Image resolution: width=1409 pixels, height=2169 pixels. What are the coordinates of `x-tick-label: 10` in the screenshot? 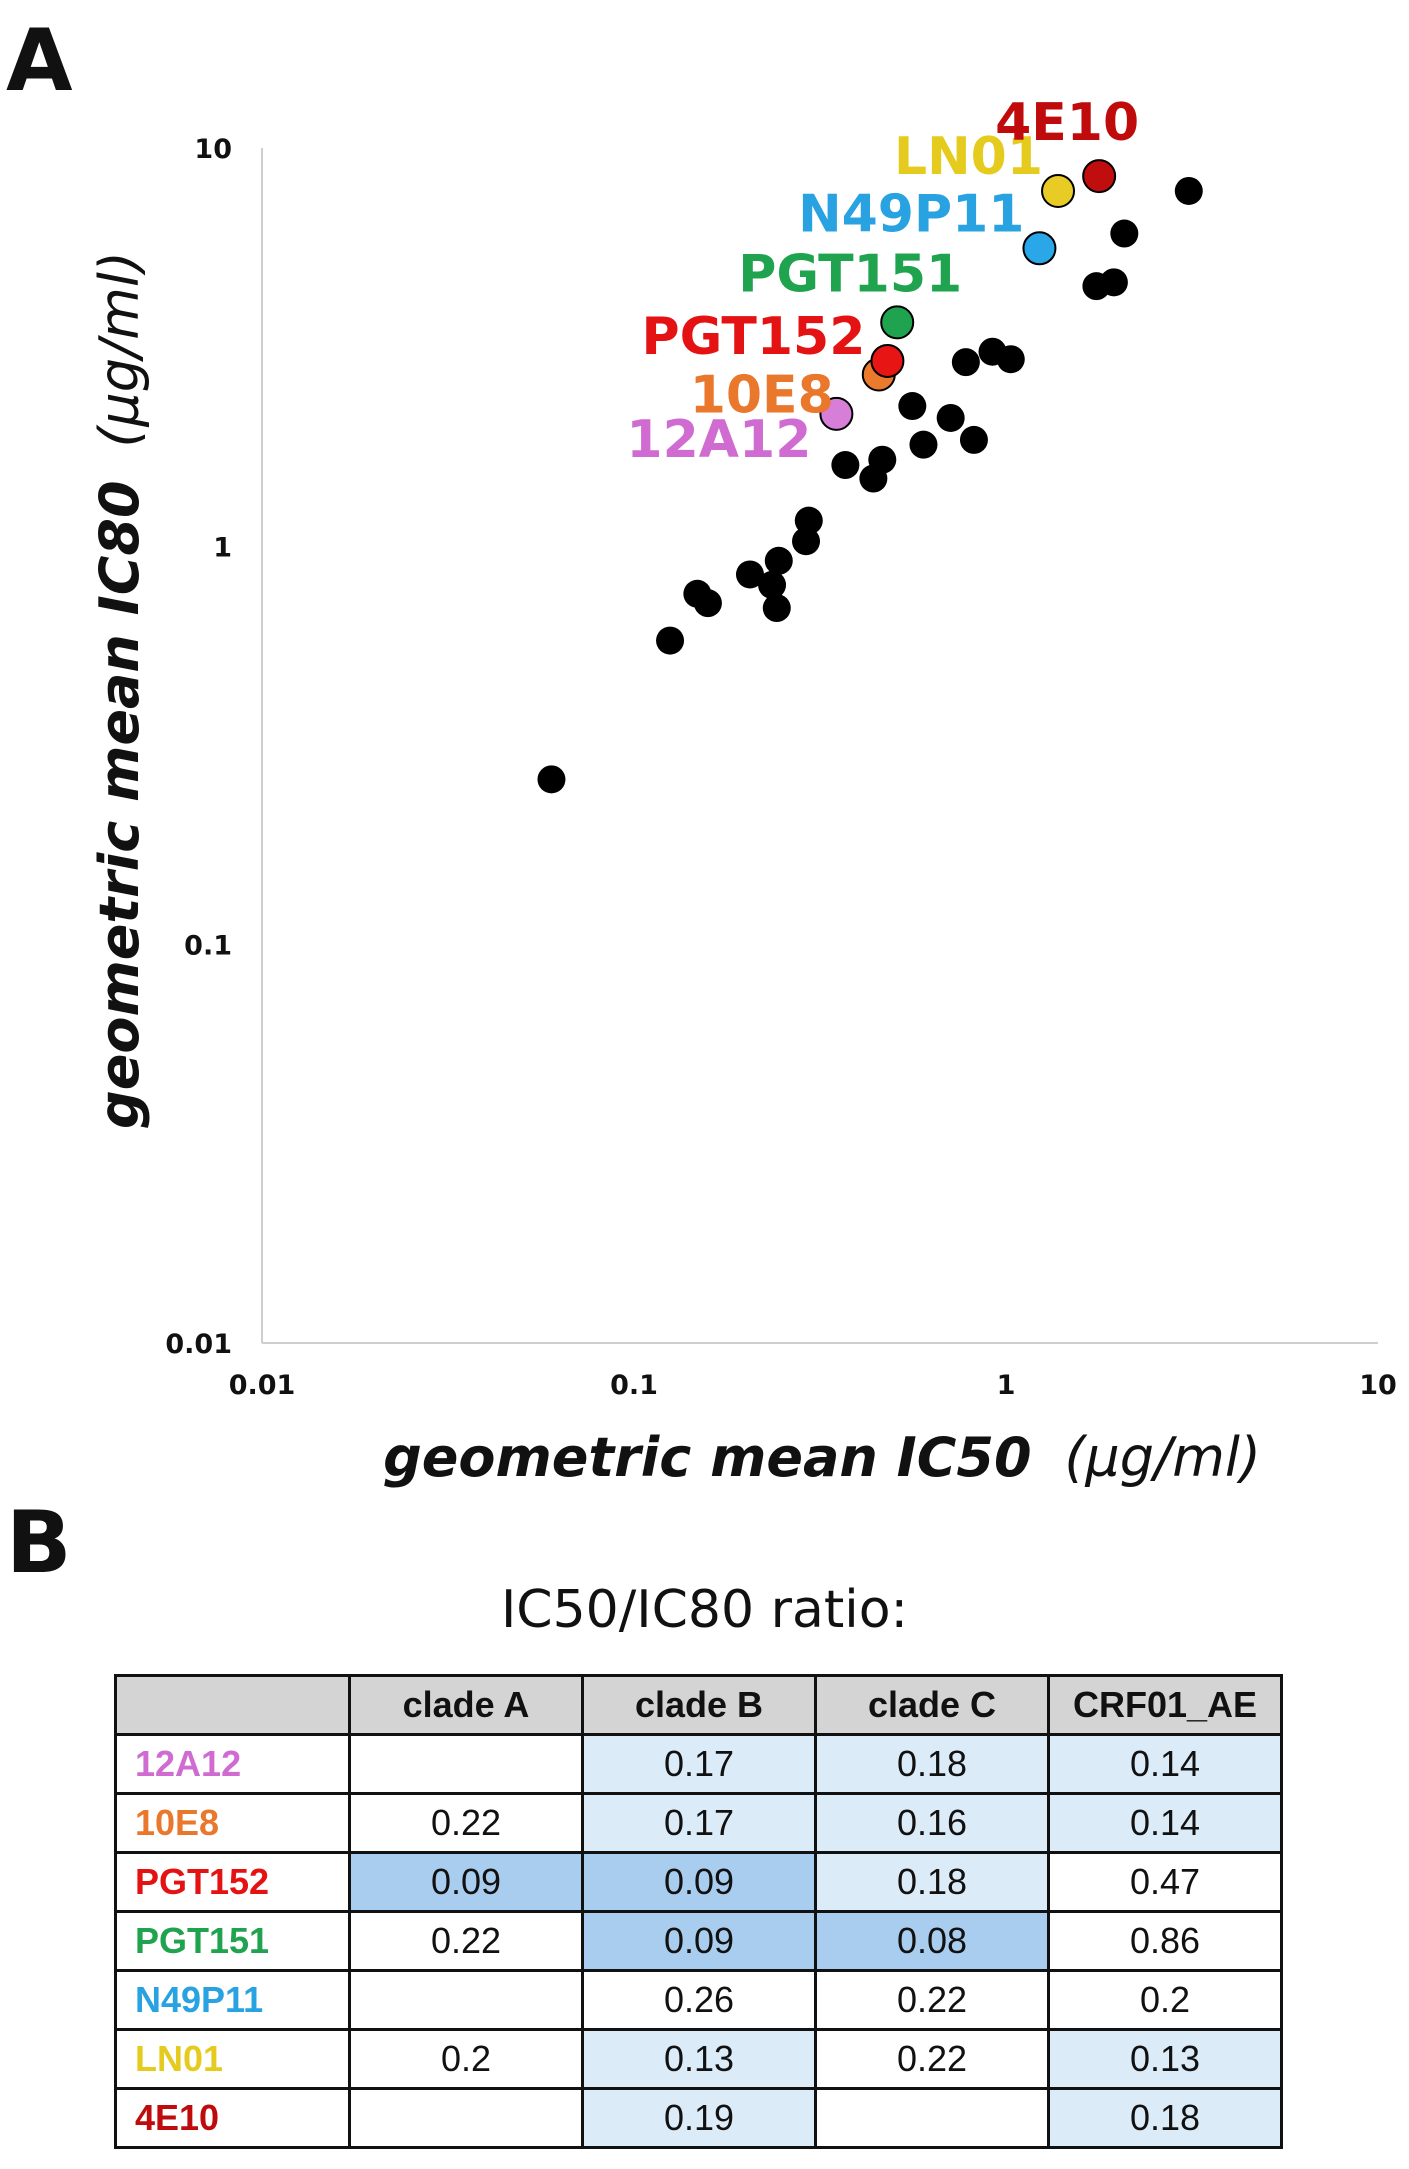 It's located at (1378, 1385).